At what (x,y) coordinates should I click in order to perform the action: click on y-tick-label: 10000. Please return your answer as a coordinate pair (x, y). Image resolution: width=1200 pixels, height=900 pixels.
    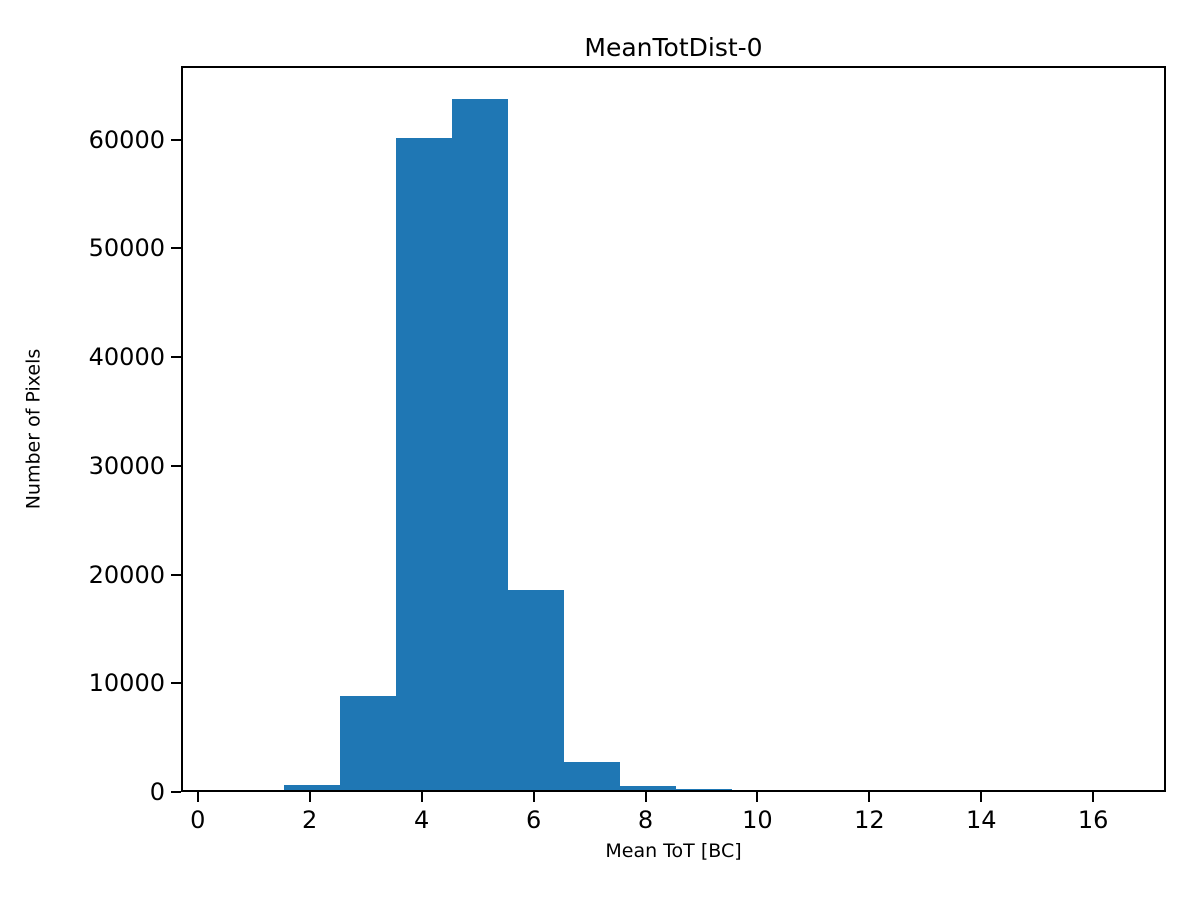
    Looking at the image, I should click on (126, 683).